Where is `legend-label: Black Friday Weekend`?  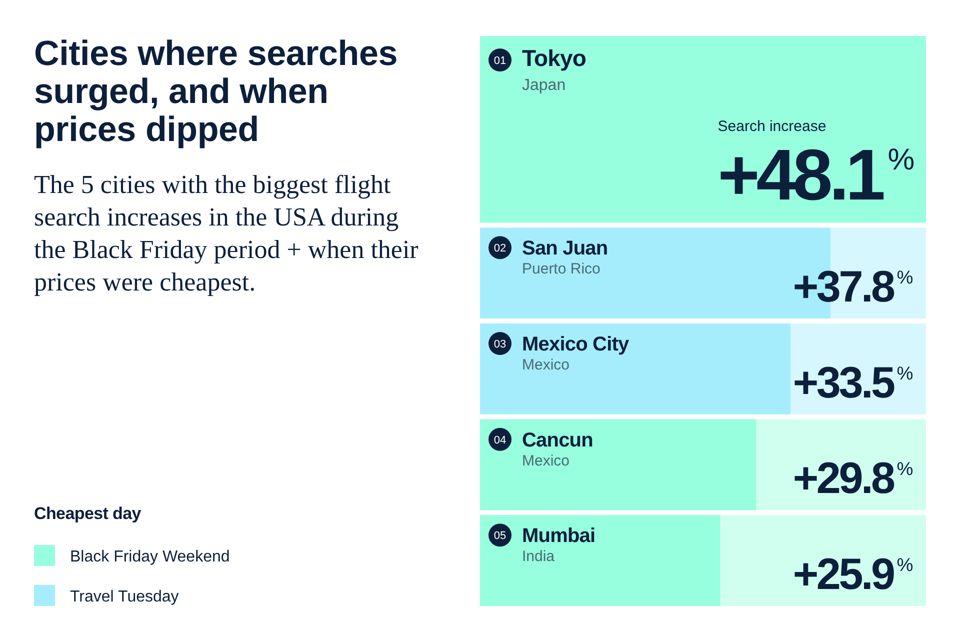
legend-label: Black Friday Weekend is located at coordinates (150, 557).